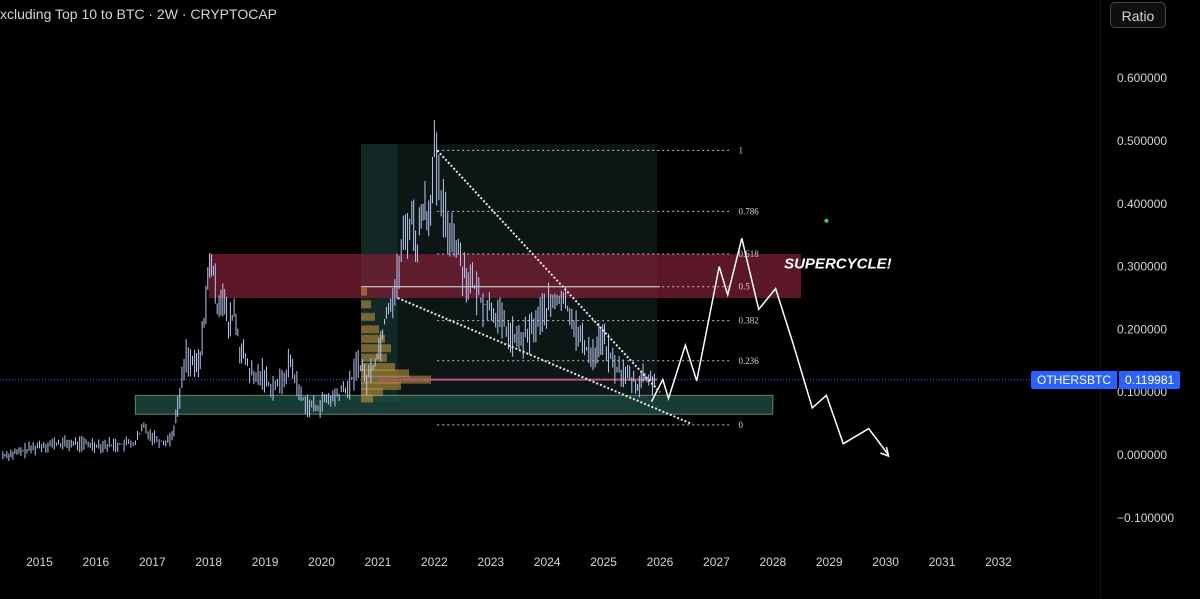 This screenshot has height=599, width=1200. Describe the element at coordinates (1150, 380) in the screenshot. I see `price-tag-value: 0.119981` at that location.